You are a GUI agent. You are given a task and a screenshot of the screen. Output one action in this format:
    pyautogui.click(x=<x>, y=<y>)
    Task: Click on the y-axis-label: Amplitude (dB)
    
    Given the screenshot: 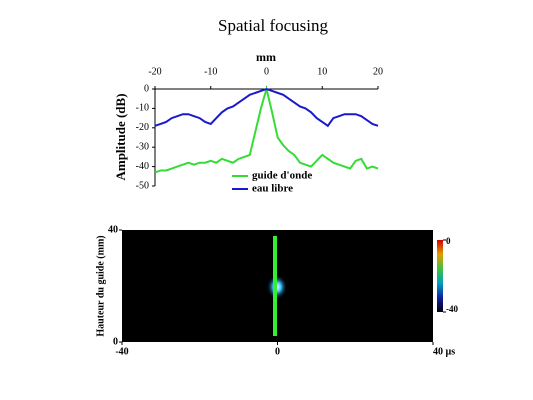 What is the action you would take?
    pyautogui.click(x=120, y=136)
    